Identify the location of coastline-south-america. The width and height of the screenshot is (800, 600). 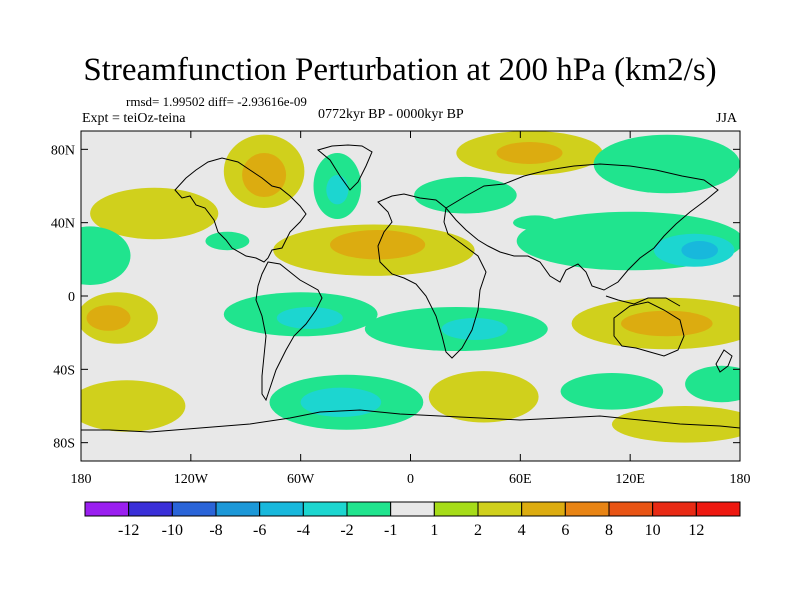
(289, 331).